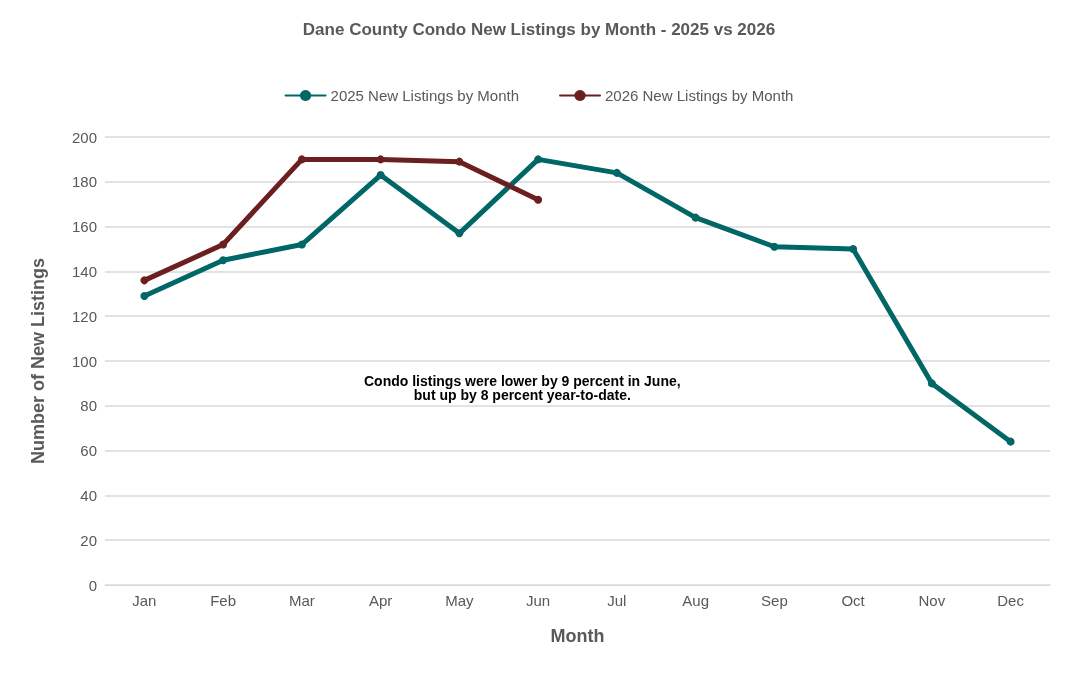 The height and width of the screenshot is (683, 1078). Describe the element at coordinates (460, 600) in the screenshot. I see `x-tick-label: May` at that location.